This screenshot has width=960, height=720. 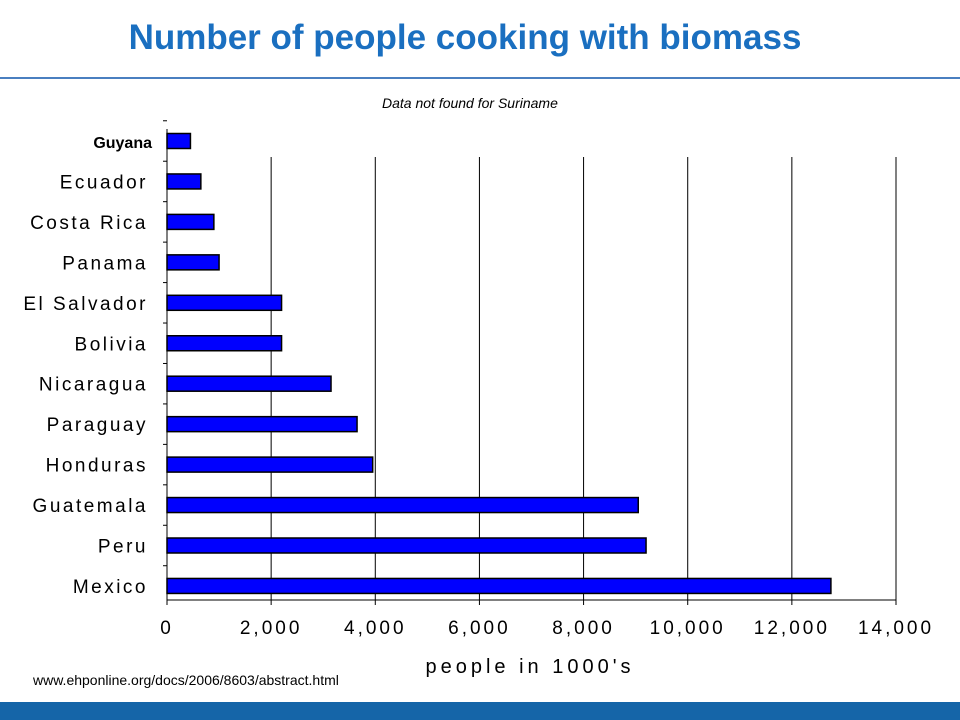 I want to click on category-label: Panama, so click(x=105, y=263).